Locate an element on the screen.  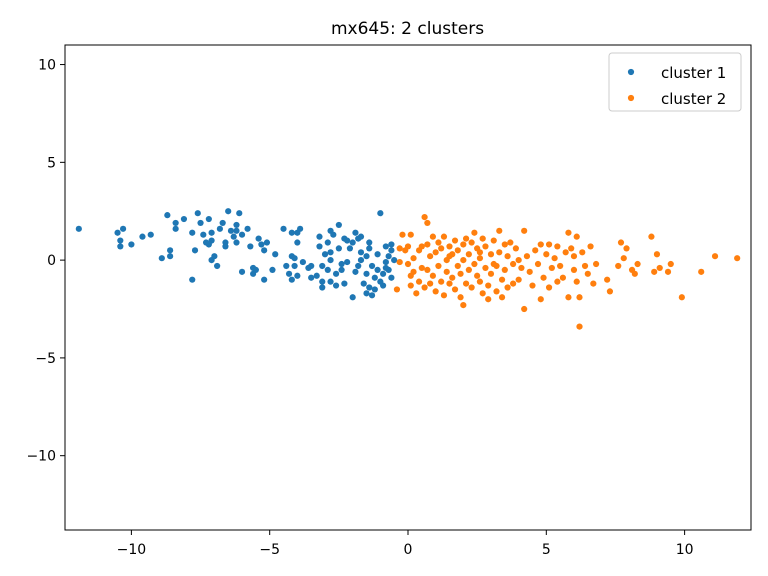
x-tick-label: 5 is located at coordinates (546, 550).